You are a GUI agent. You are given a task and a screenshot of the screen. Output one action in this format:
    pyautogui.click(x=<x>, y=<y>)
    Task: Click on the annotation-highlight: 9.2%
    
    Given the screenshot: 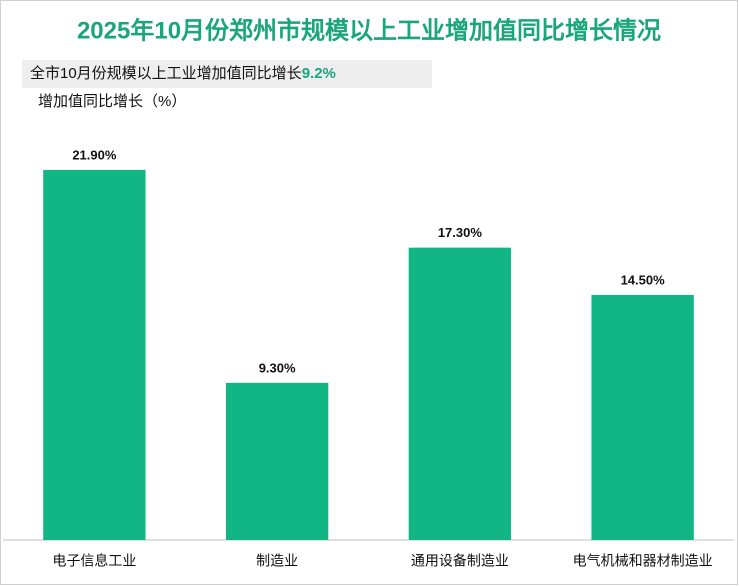 What is the action you would take?
    pyautogui.click(x=319, y=73)
    